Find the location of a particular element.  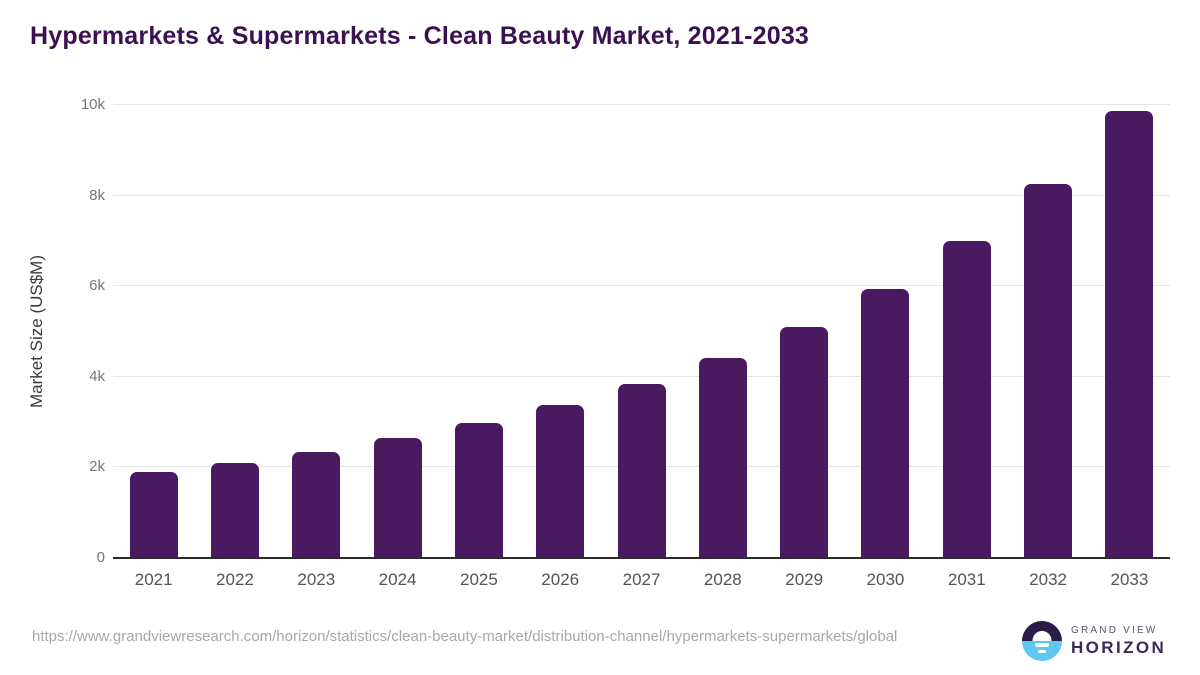

y-tick-label: 8k is located at coordinates (97, 195).